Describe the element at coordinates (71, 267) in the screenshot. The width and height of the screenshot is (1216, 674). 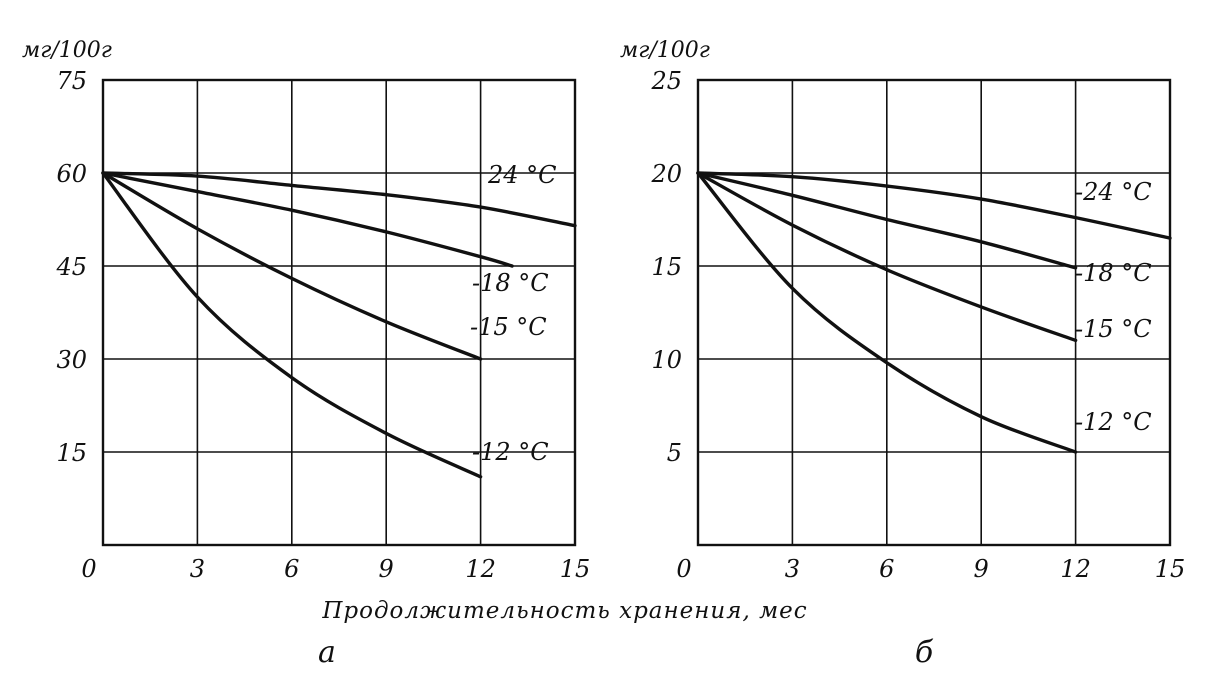
I see `y-tick-label: 45` at that location.